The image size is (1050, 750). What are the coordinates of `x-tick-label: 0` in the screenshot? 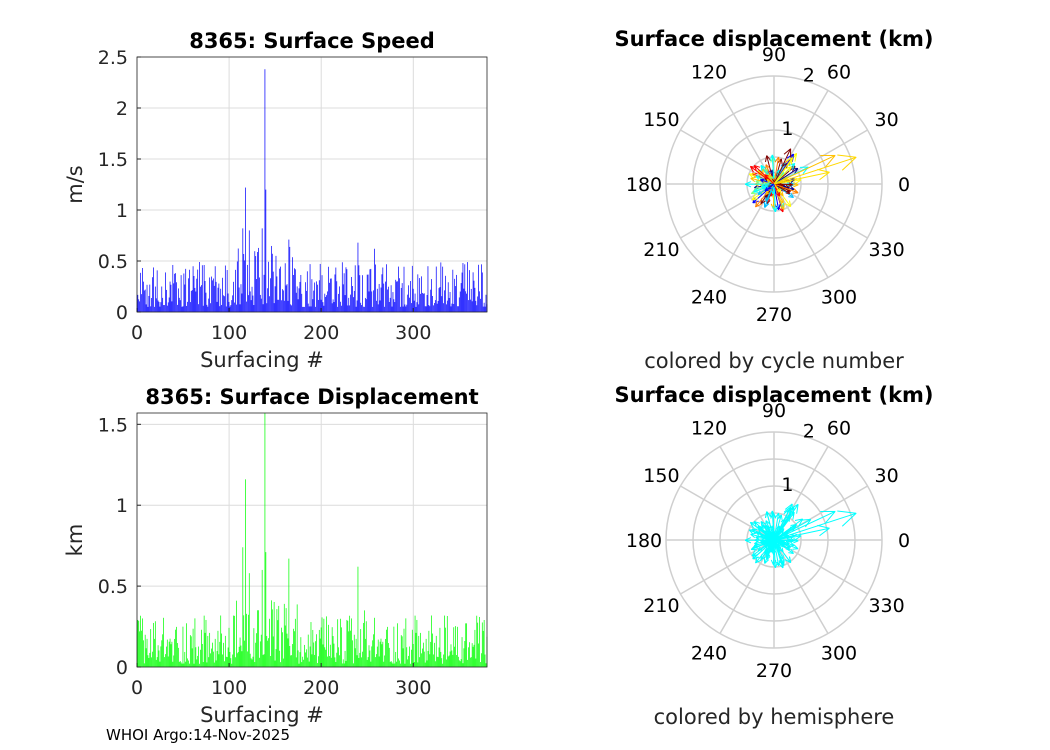 It's located at (137, 688).